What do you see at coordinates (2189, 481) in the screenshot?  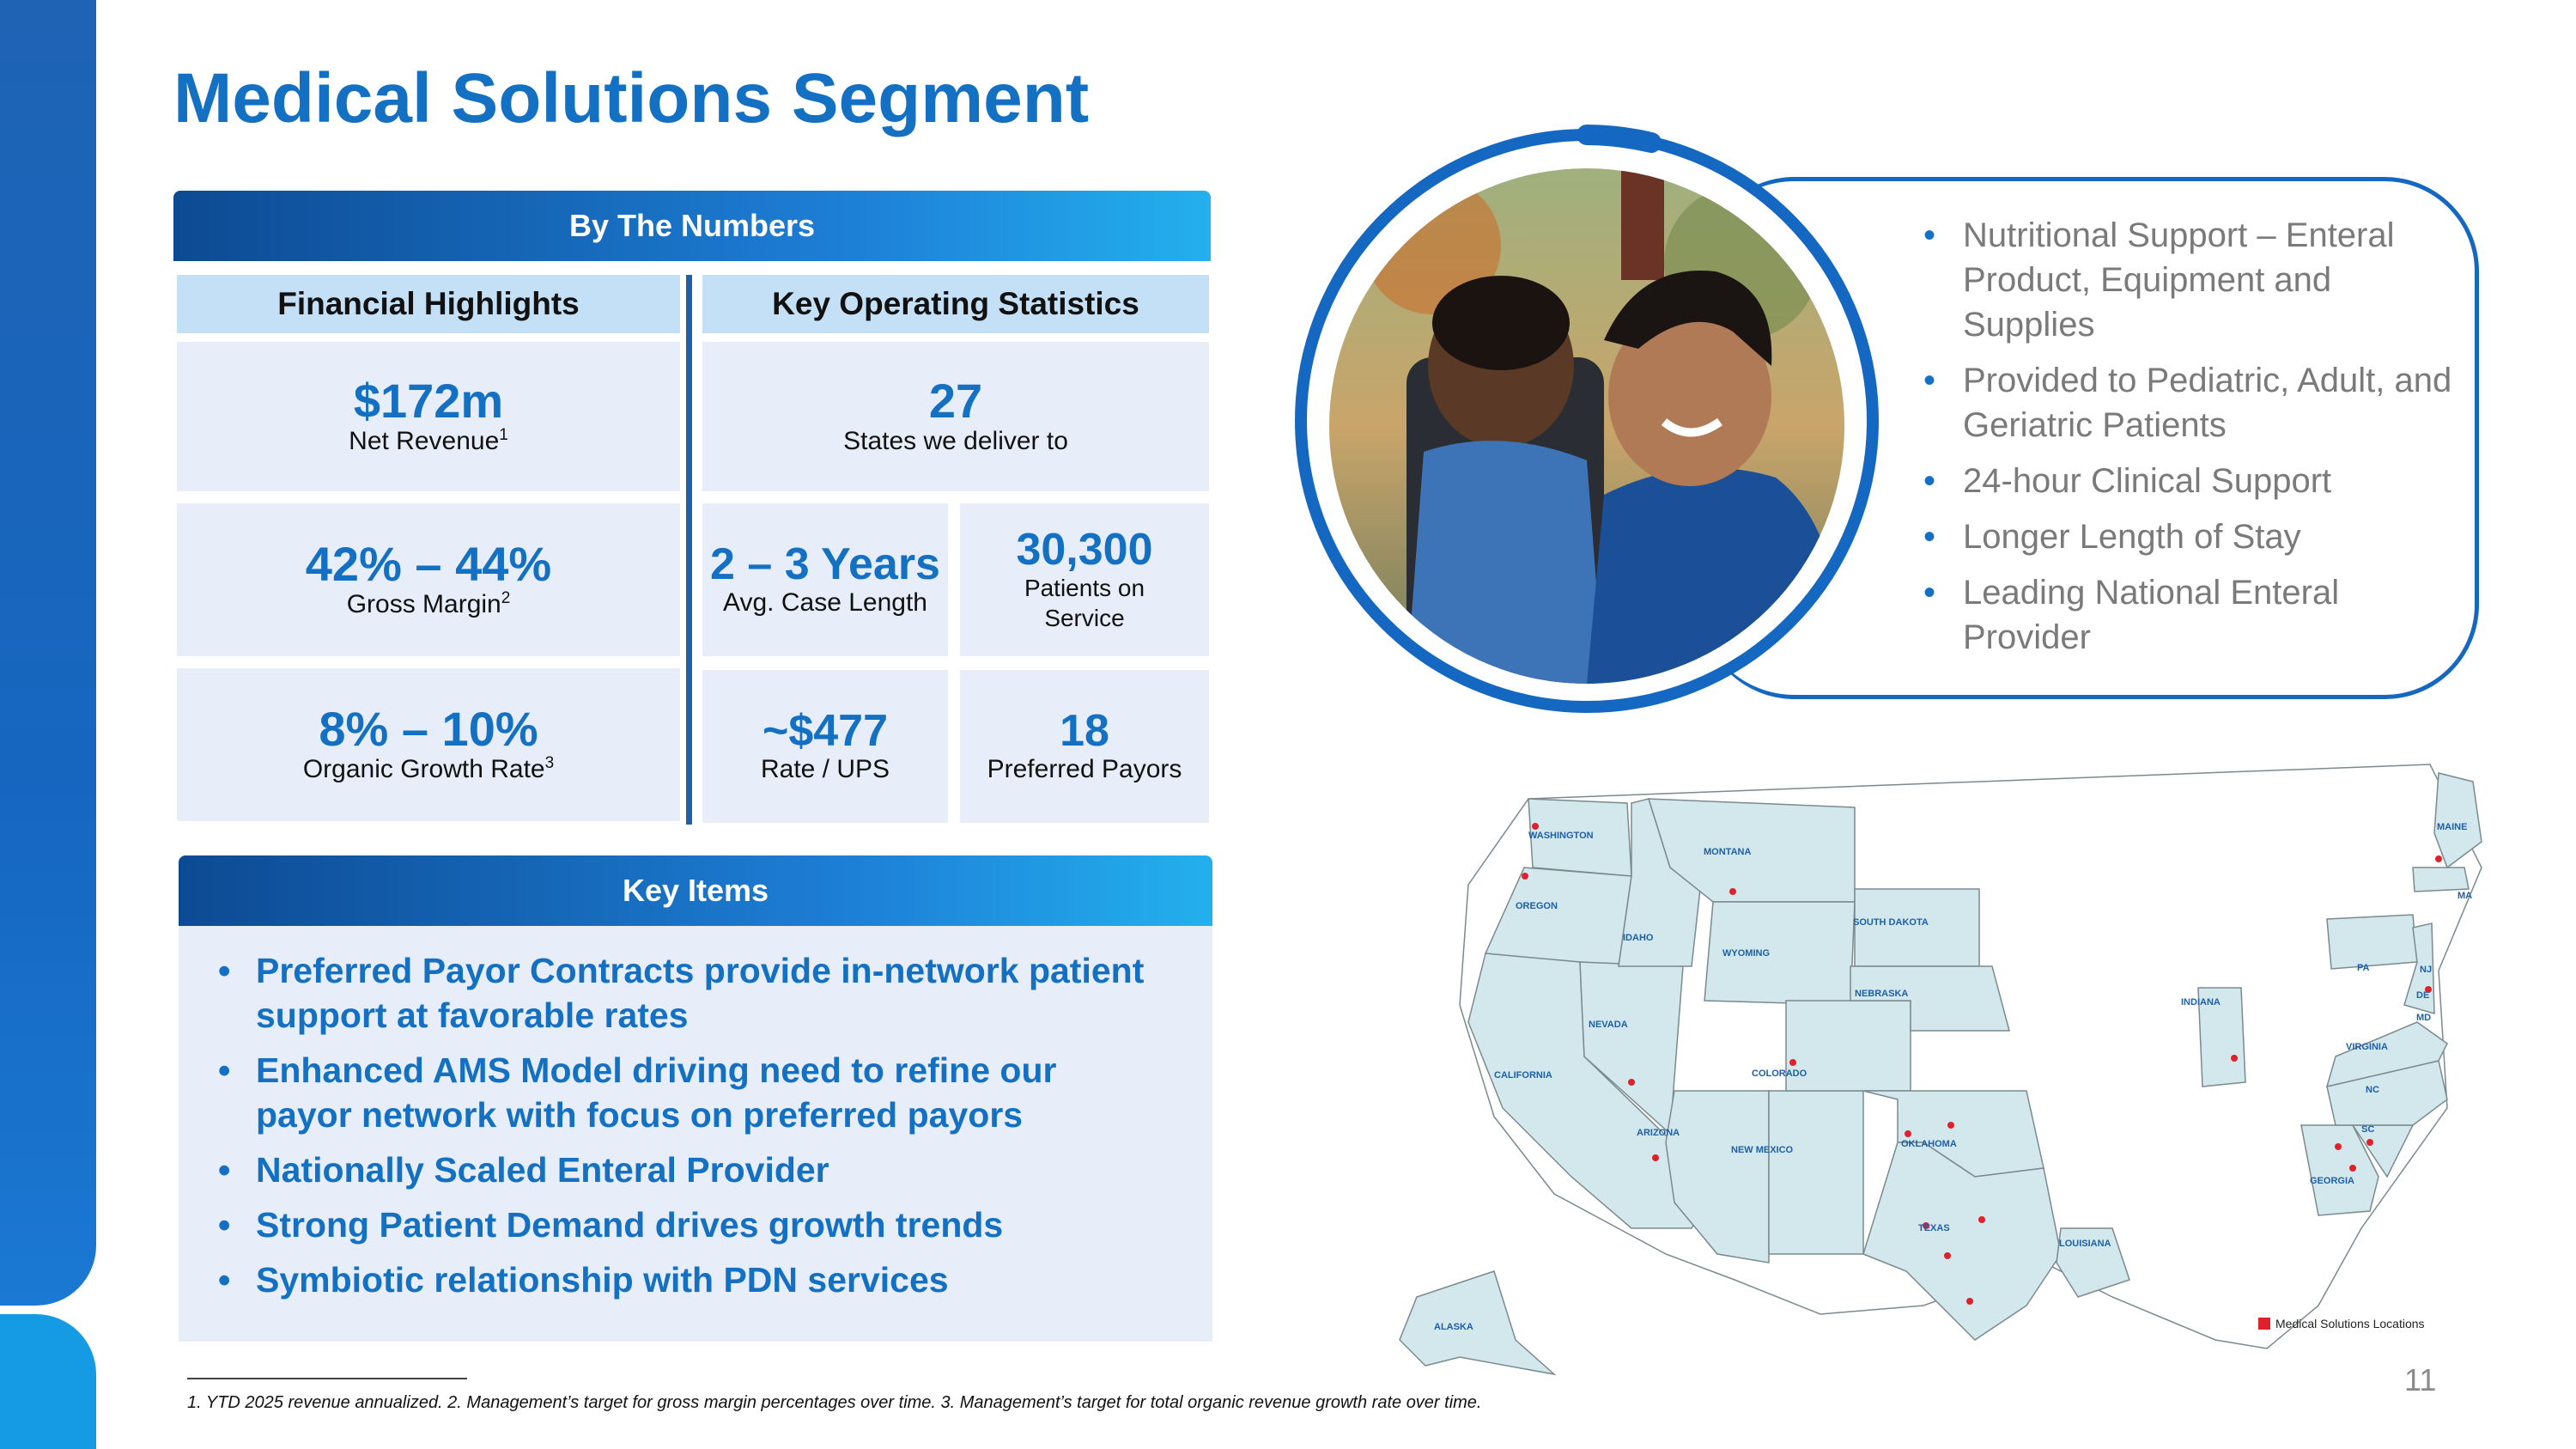 I see `service-item: 24-hour Clinical Support` at bounding box center [2189, 481].